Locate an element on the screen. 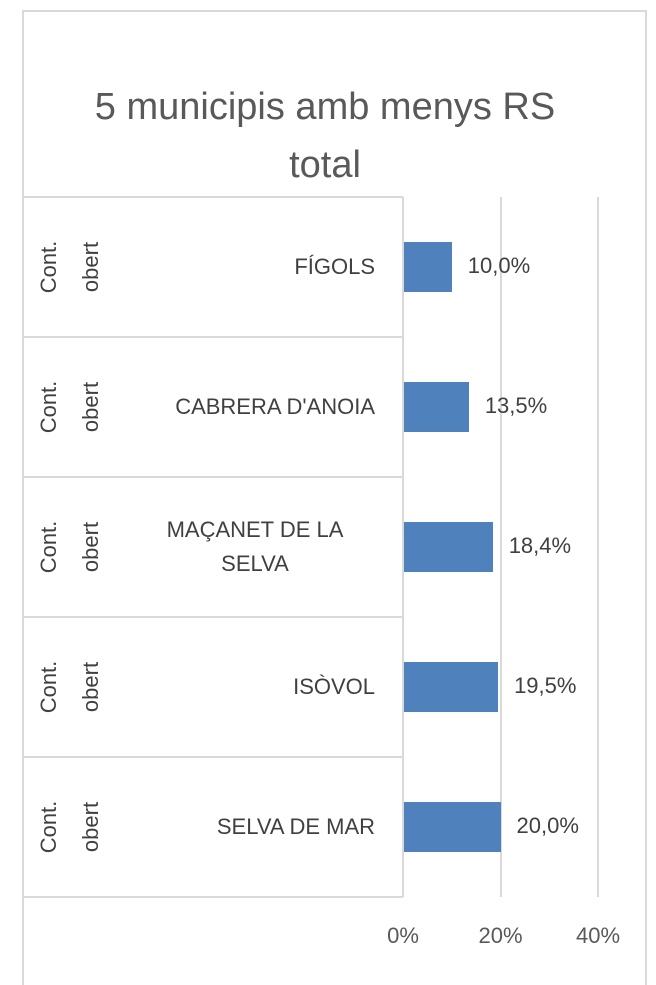  x-tick-label: 40% is located at coordinates (598, 935).